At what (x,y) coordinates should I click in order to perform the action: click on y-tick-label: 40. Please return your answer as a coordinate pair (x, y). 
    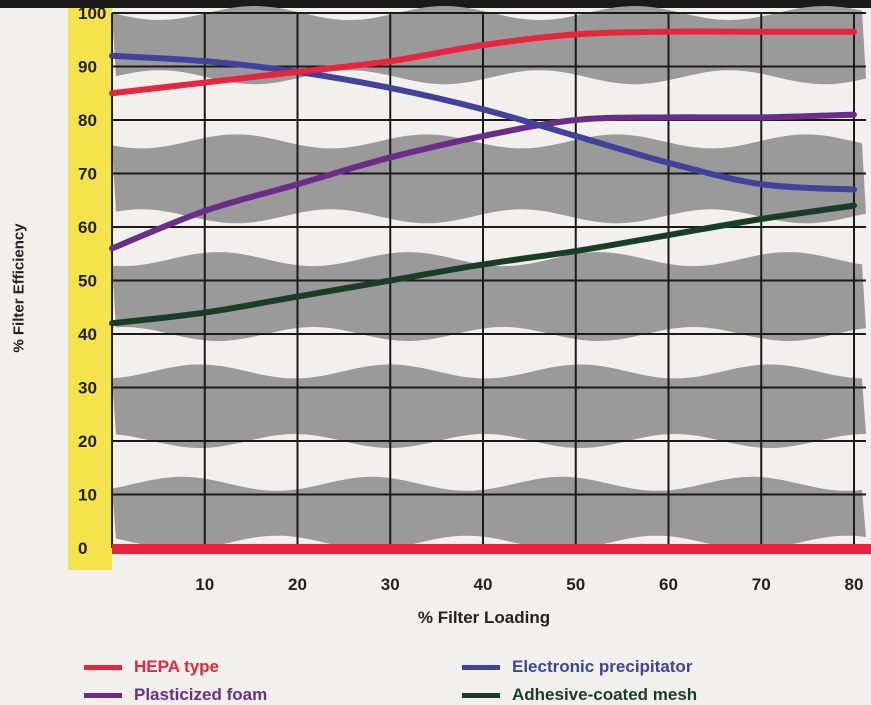
    Looking at the image, I should click on (87, 334).